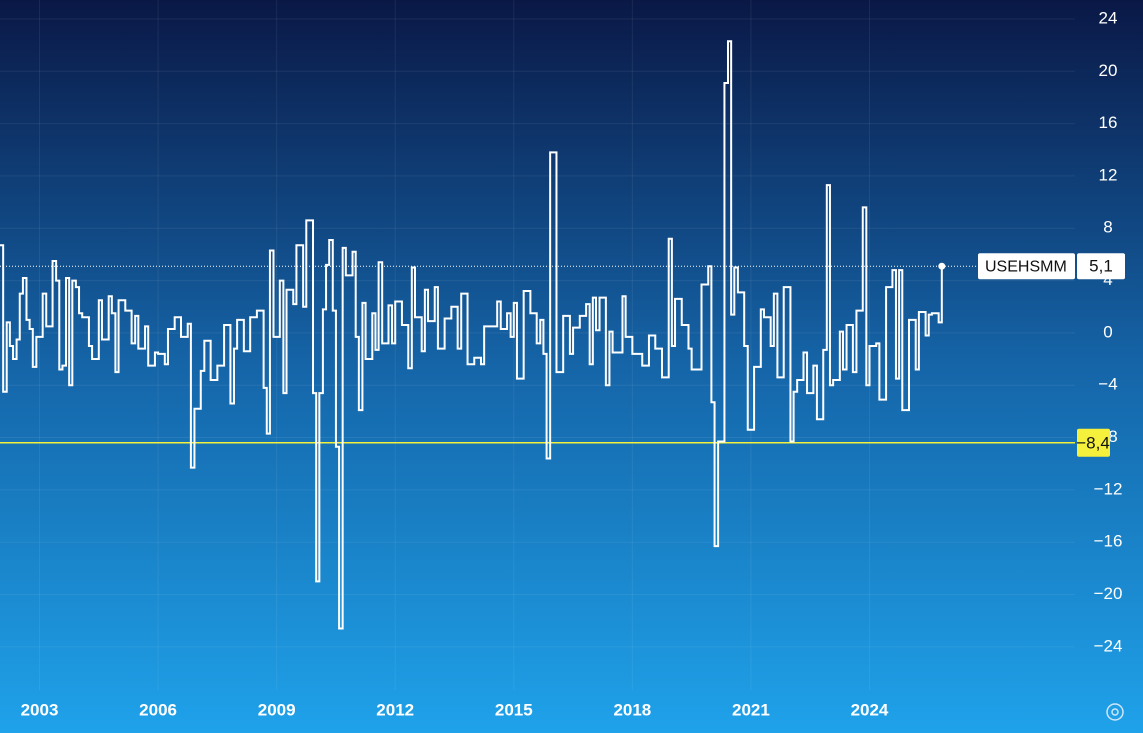 The image size is (1143, 733). I want to click on x-tick-label: 2009, so click(277, 709).